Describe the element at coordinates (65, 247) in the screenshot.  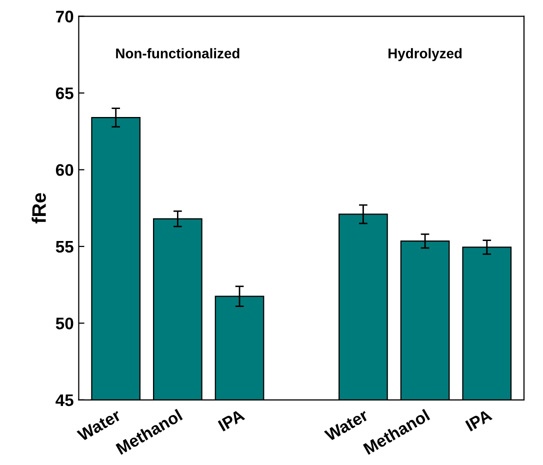
I see `y-tick-label: 55` at that location.